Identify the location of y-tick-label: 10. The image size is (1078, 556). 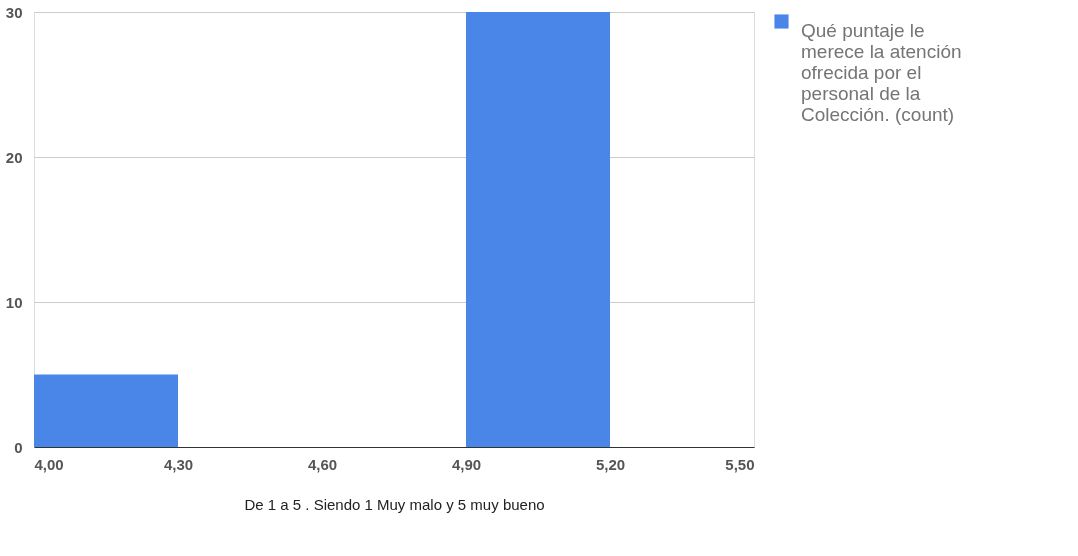
(14, 302).